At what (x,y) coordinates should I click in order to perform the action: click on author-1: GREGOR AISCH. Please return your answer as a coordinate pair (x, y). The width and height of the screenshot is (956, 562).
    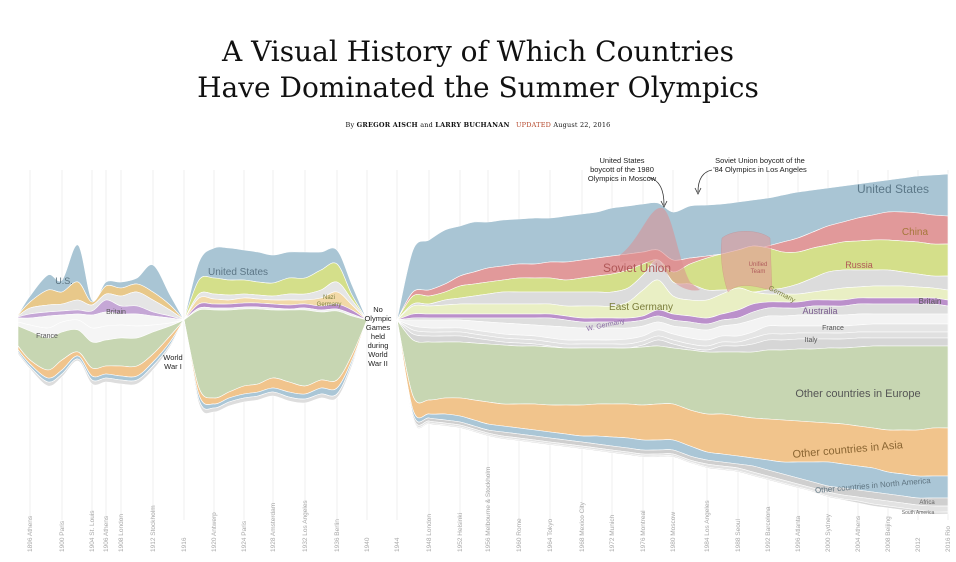
    Looking at the image, I should click on (387, 125).